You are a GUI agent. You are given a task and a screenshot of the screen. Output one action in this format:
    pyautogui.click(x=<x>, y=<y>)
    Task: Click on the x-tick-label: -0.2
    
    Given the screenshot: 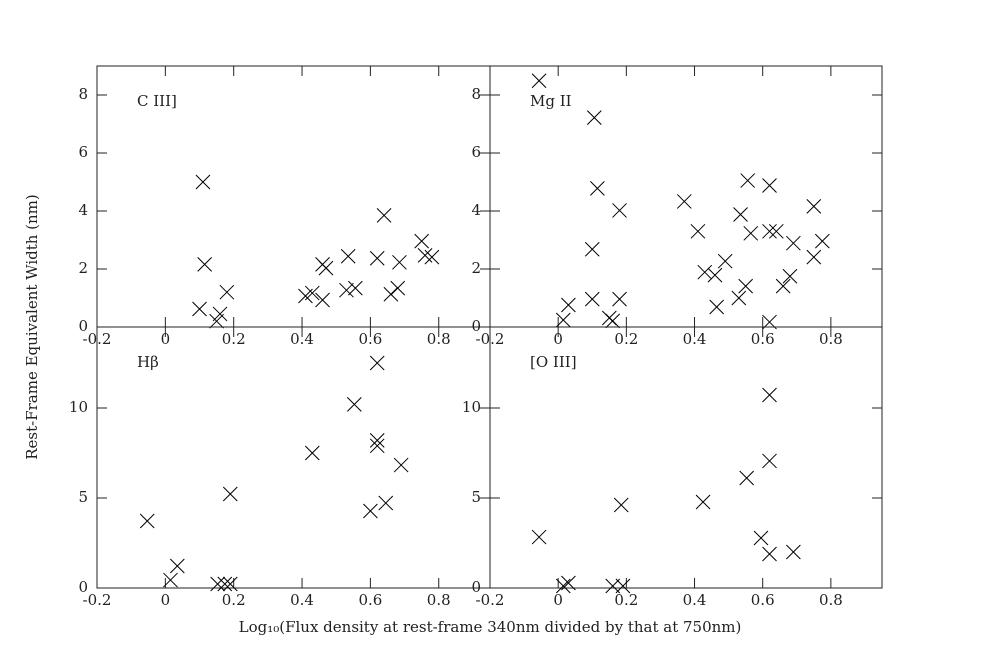 What is the action you would take?
    pyautogui.click(x=490, y=600)
    